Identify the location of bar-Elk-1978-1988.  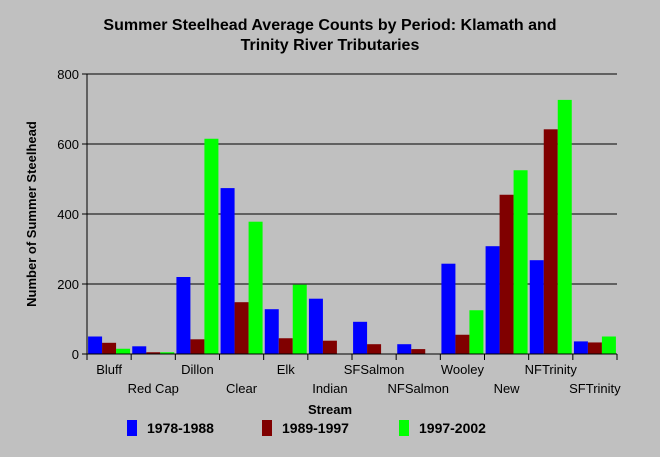
(271, 331).